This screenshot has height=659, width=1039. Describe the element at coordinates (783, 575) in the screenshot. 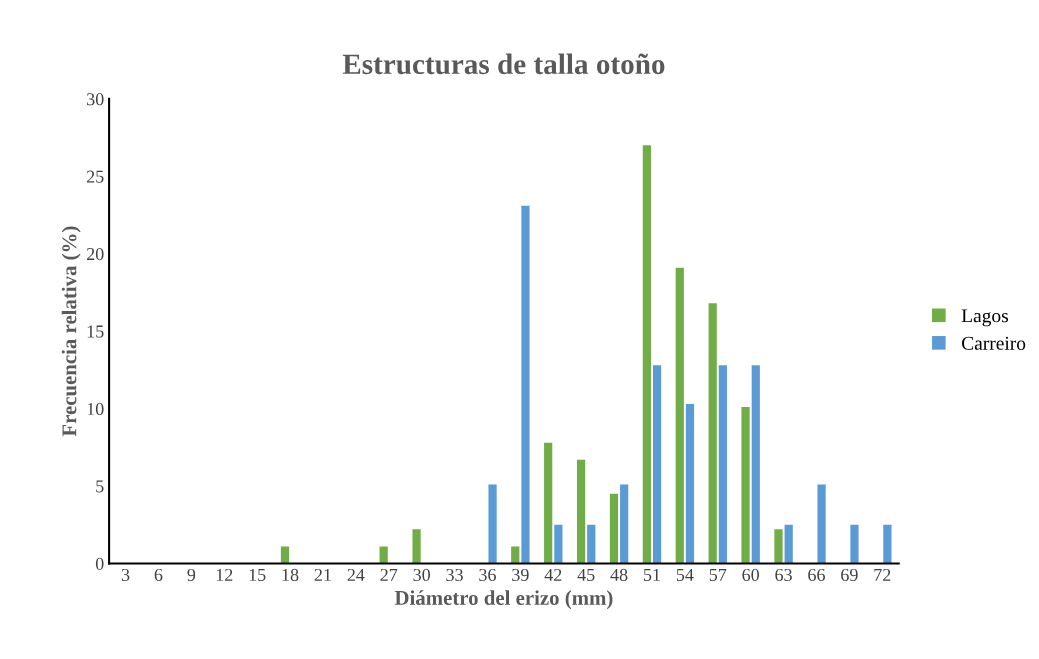

I see `x-tick-label: 63` at that location.